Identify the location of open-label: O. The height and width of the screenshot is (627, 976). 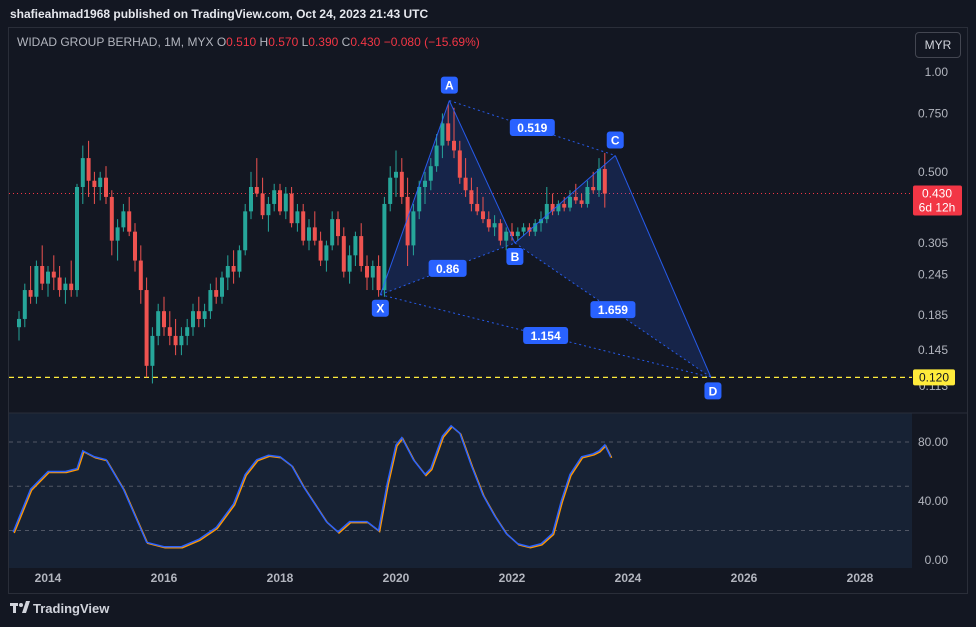
(221, 42).